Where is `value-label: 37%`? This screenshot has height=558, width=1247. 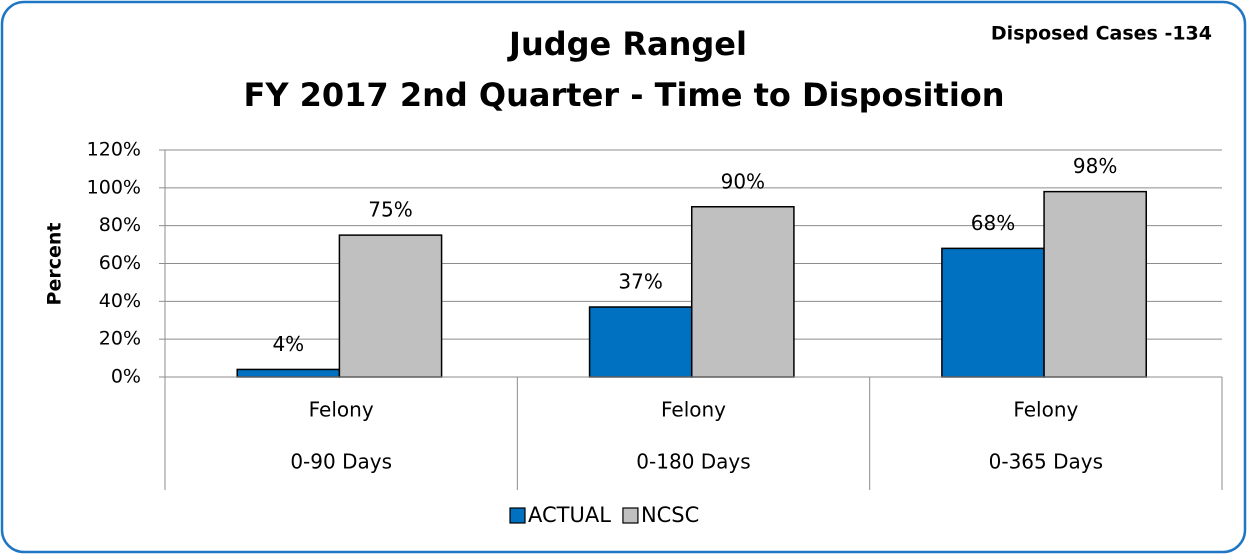 value-label: 37% is located at coordinates (640, 282).